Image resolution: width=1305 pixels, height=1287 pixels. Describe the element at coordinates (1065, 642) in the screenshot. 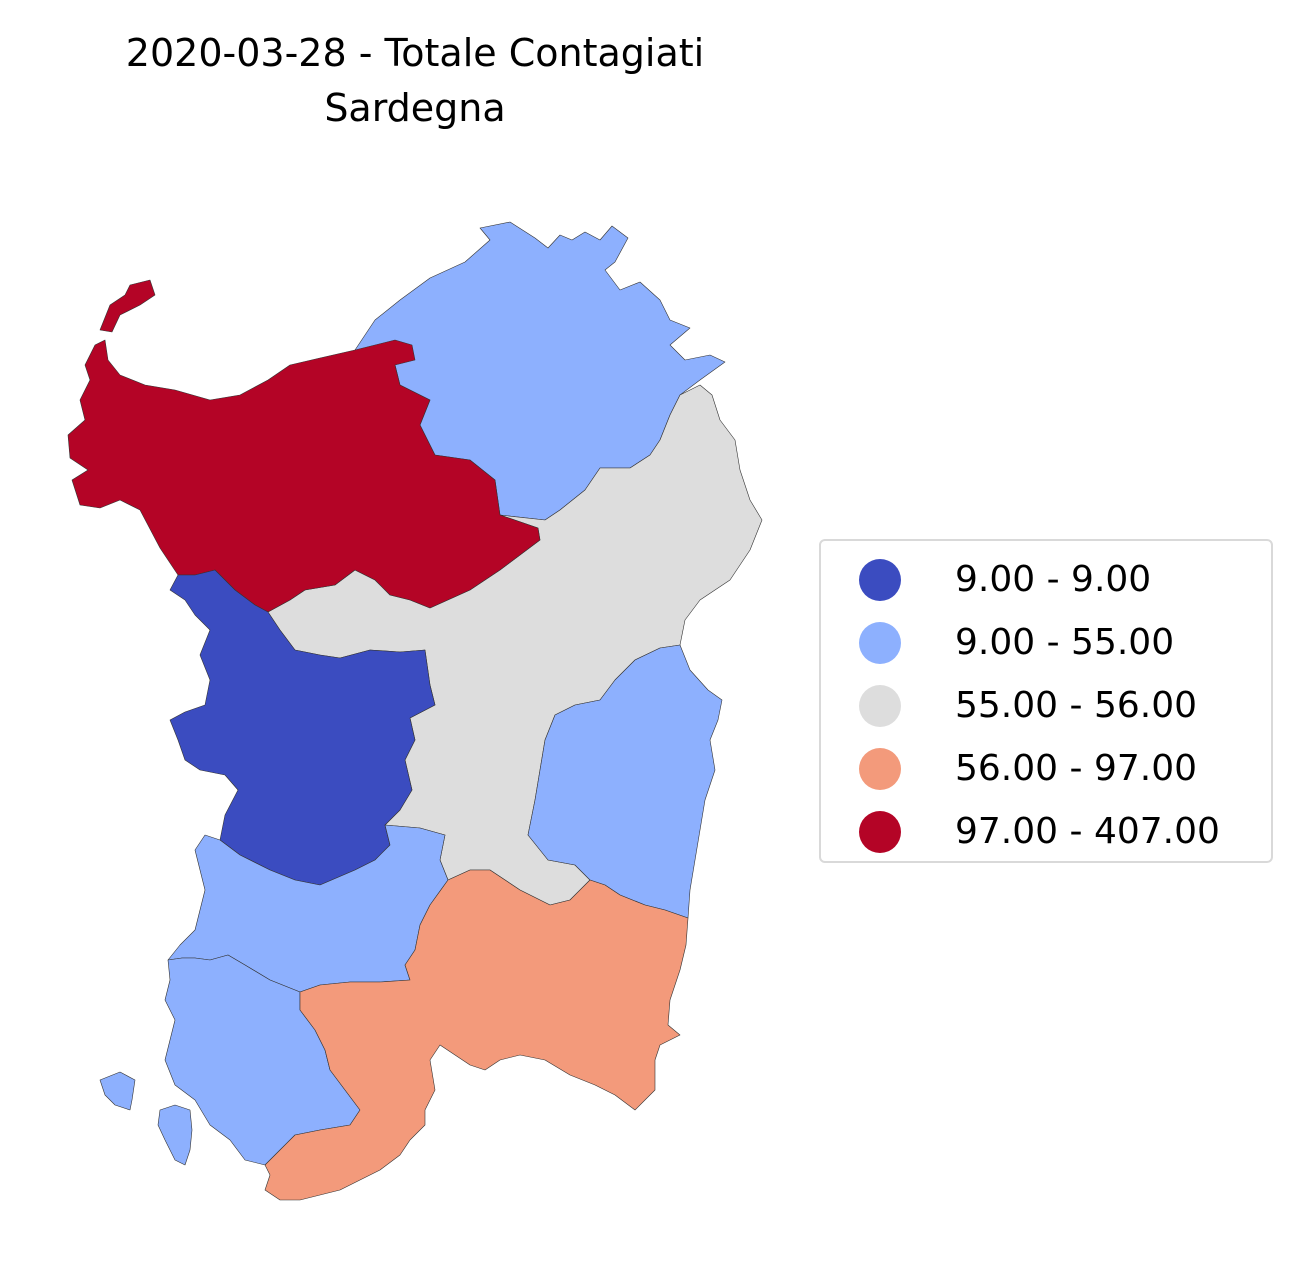

I see `legend-label: 9.00 - 55.00` at that location.